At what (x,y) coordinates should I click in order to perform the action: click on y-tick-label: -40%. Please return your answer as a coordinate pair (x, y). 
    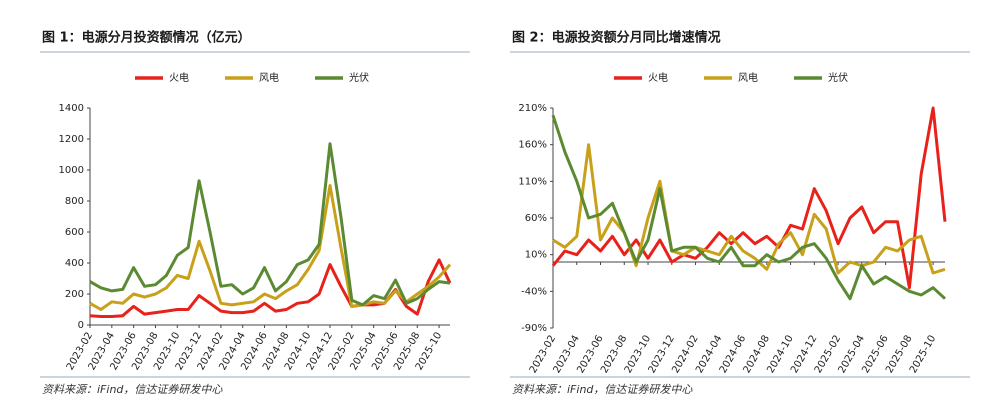
    Looking at the image, I should click on (534, 291).